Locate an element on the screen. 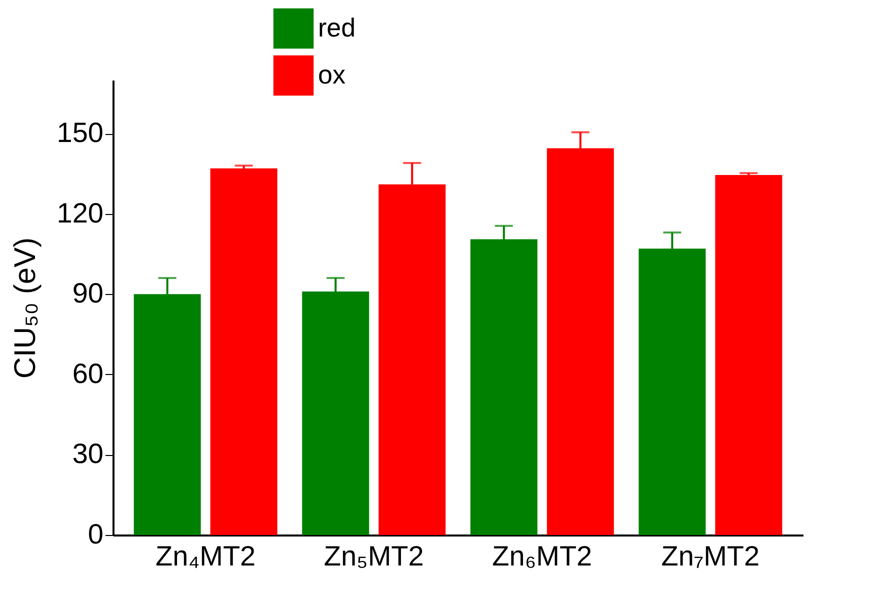 This screenshot has height=615, width=890. legend-label: ox is located at coordinates (332, 75).